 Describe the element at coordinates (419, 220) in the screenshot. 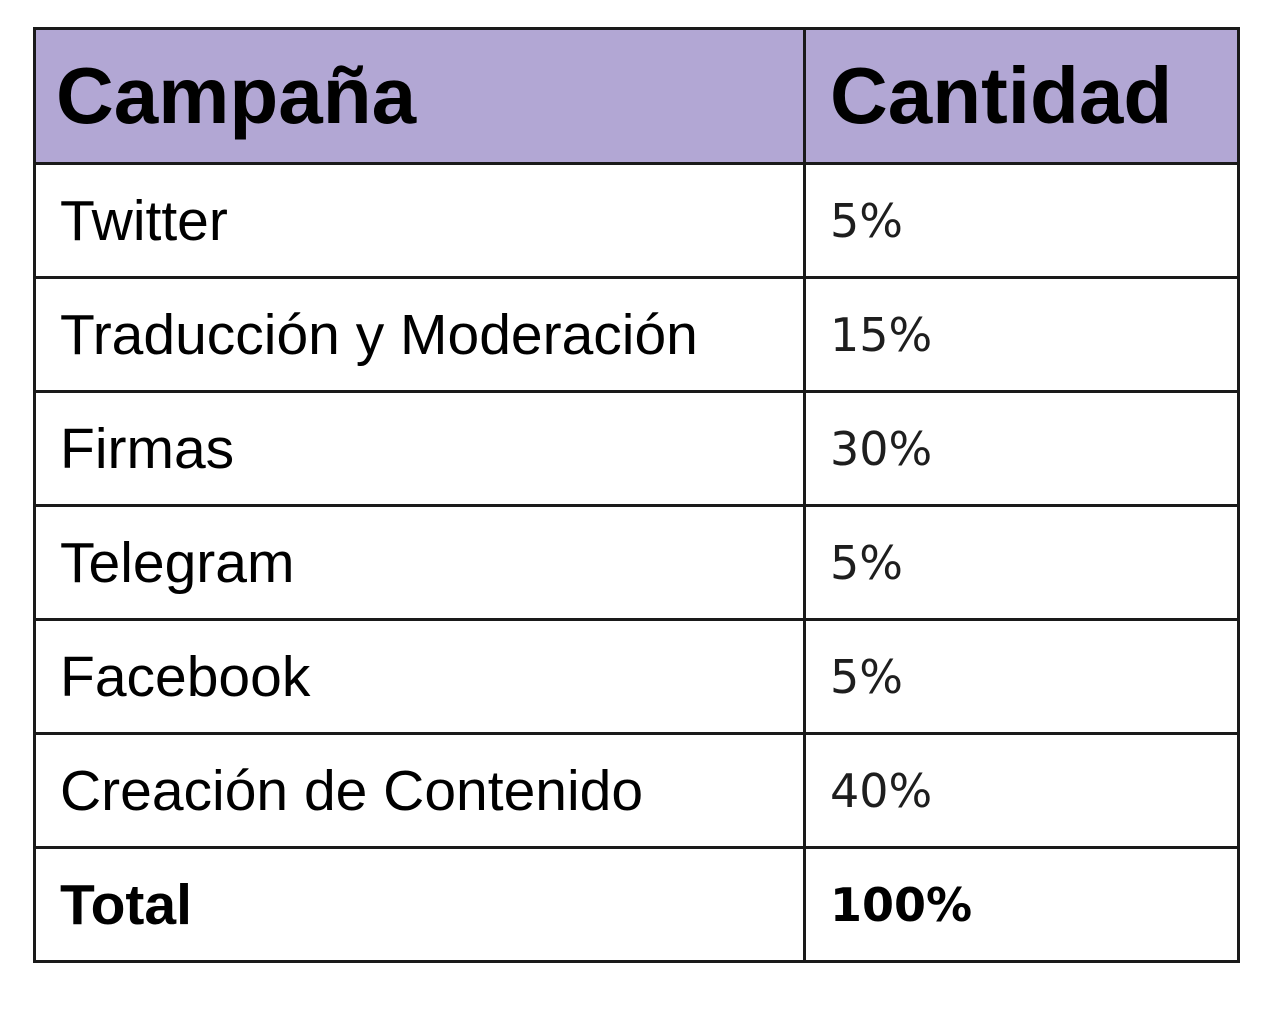

I see `campaign-name: Twitter` at that location.